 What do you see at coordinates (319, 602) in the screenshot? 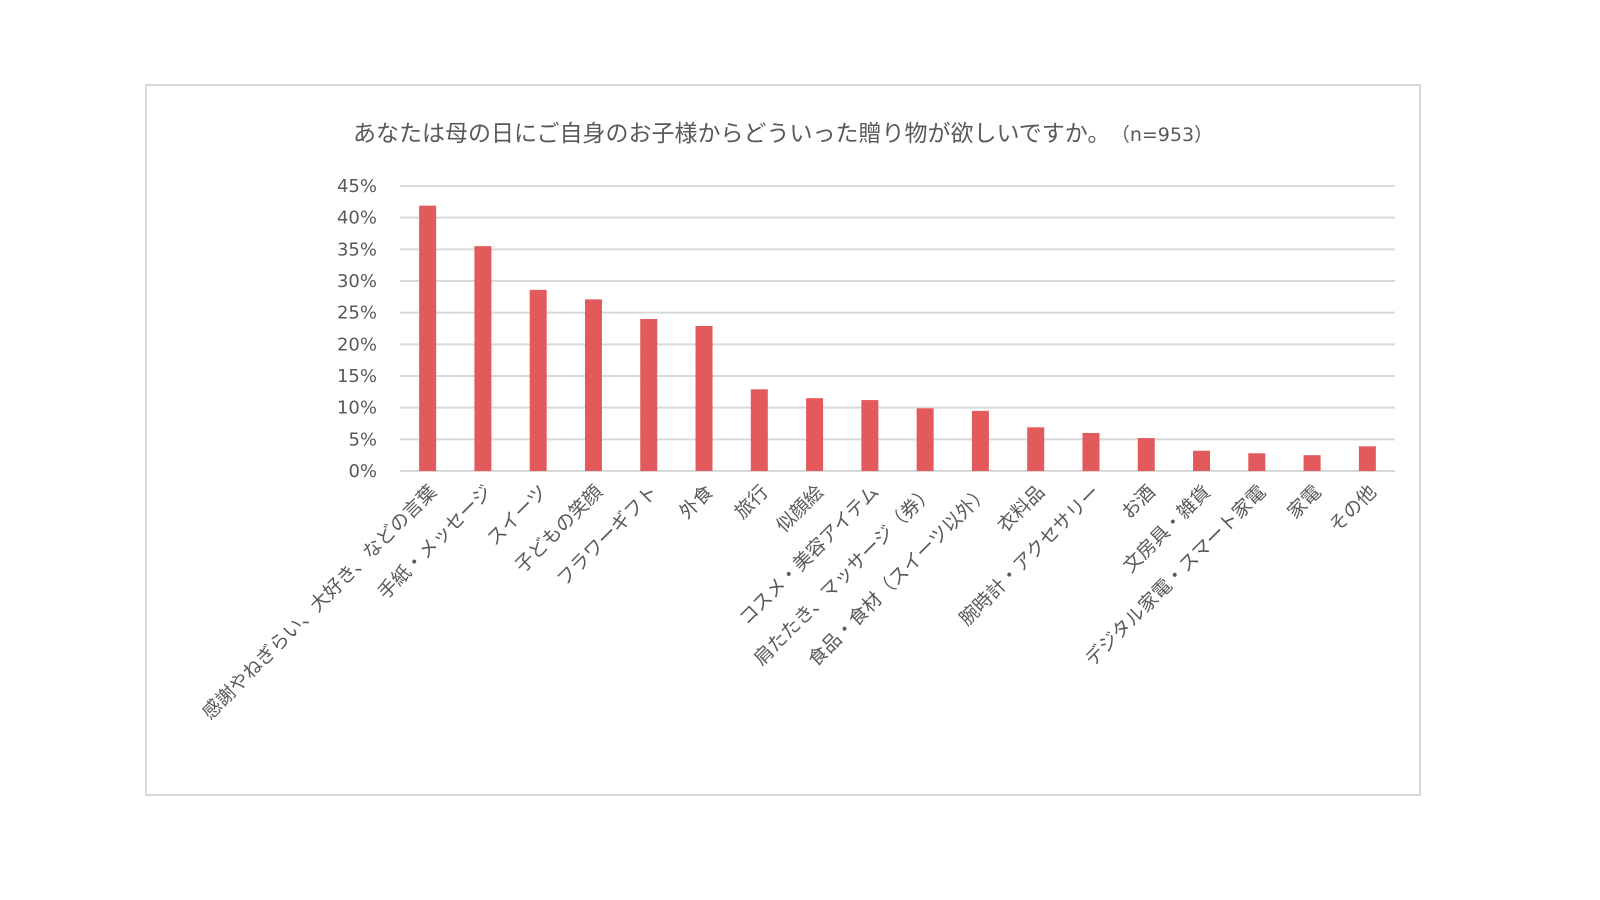
I see `x-category-label: 感謝やねぎらい、大好き、などの言葉` at bounding box center [319, 602].